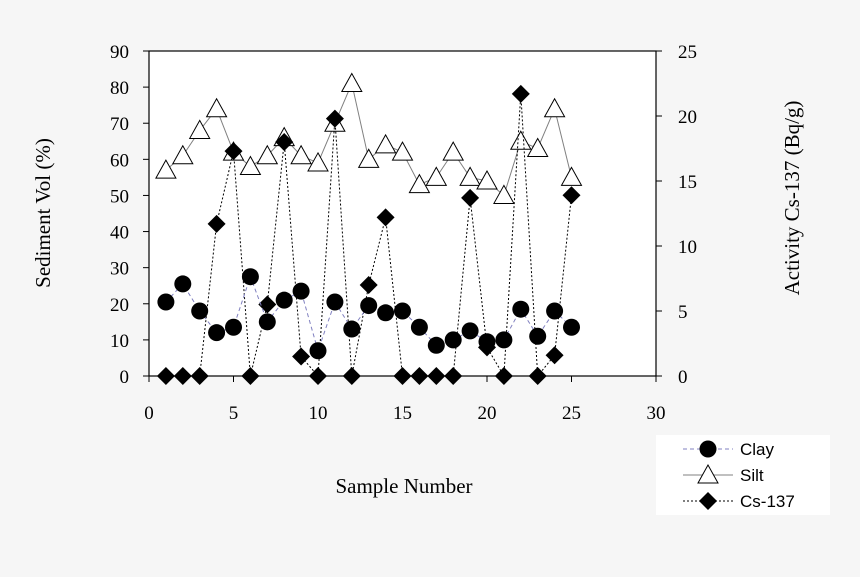 This screenshot has height=577, width=860. Describe the element at coordinates (402, 413) in the screenshot. I see `x-tick-label: 15` at that location.